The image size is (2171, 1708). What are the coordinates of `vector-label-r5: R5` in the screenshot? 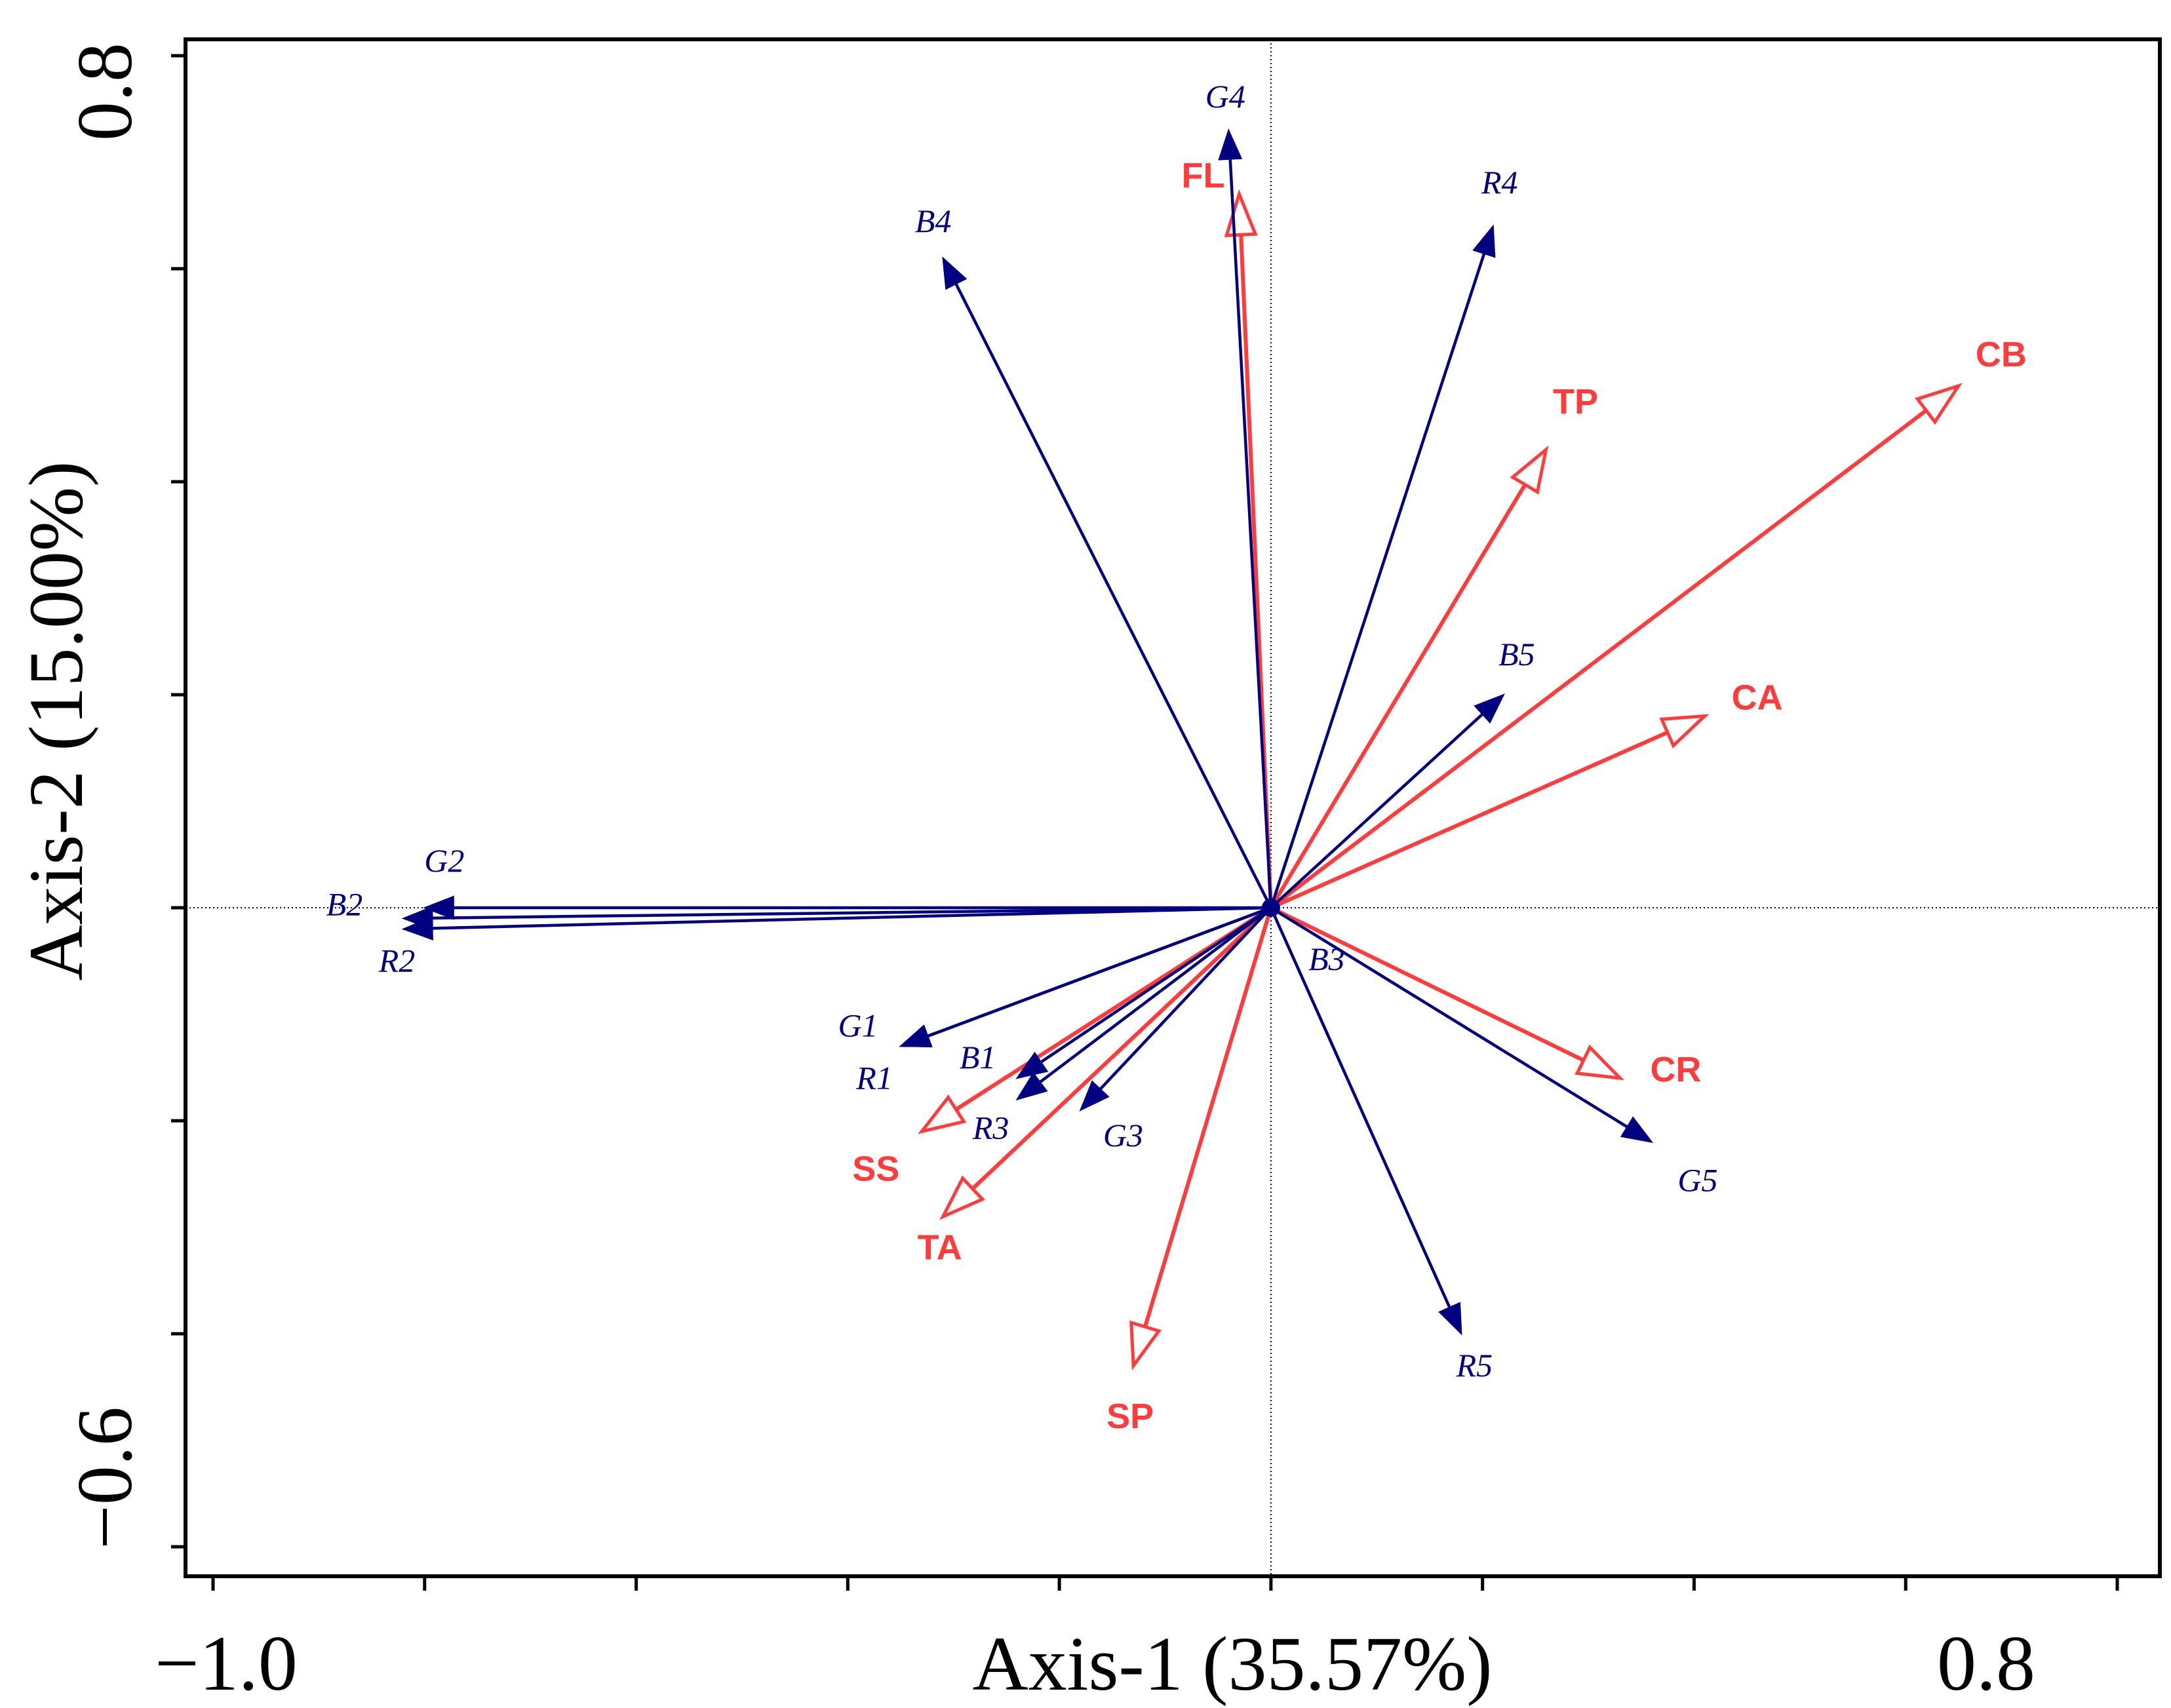 It's located at (1474, 1366).